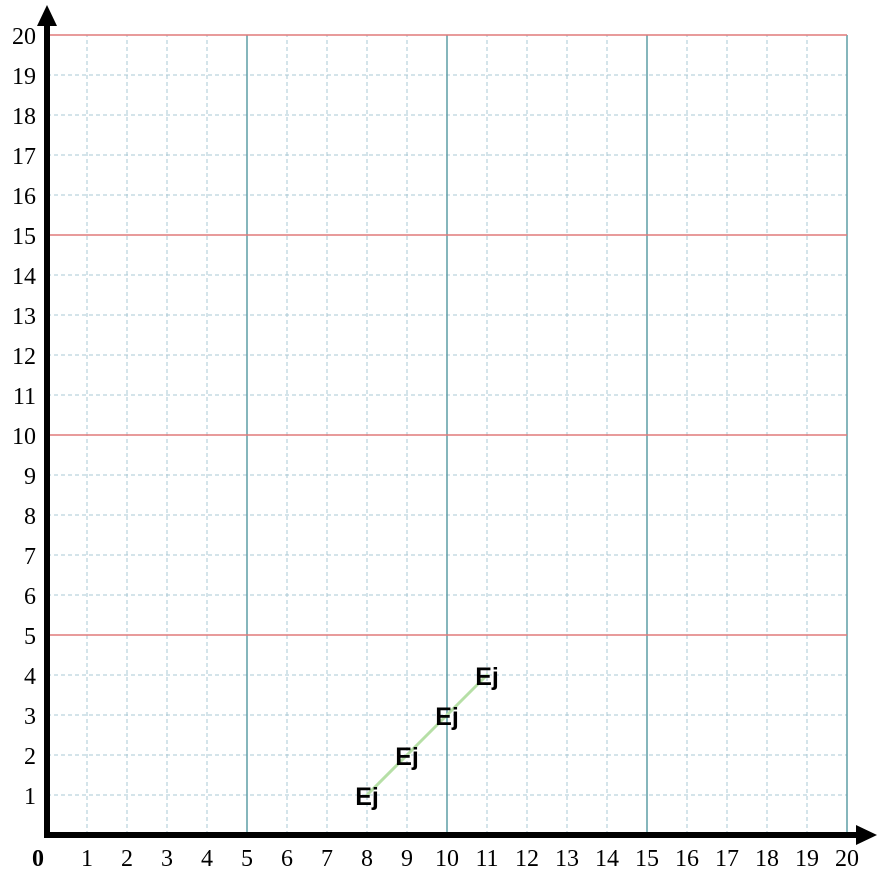 The width and height of the screenshot is (877, 873). Describe the element at coordinates (687, 859) in the screenshot. I see `x-tick-label: 16` at that location.